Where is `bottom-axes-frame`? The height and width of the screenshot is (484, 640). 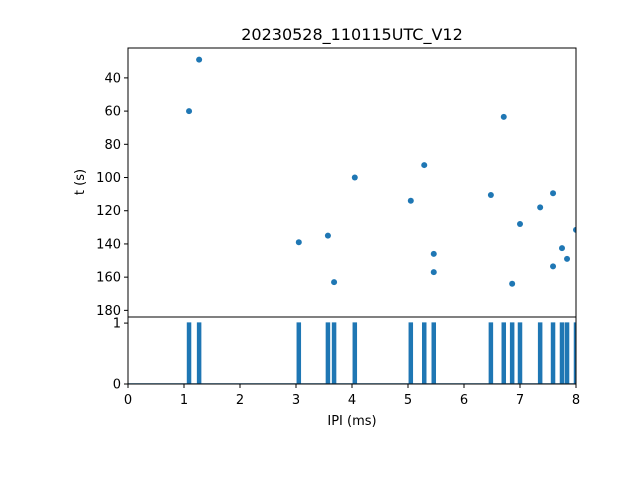 bottom-axes-frame is located at coordinates (352, 350).